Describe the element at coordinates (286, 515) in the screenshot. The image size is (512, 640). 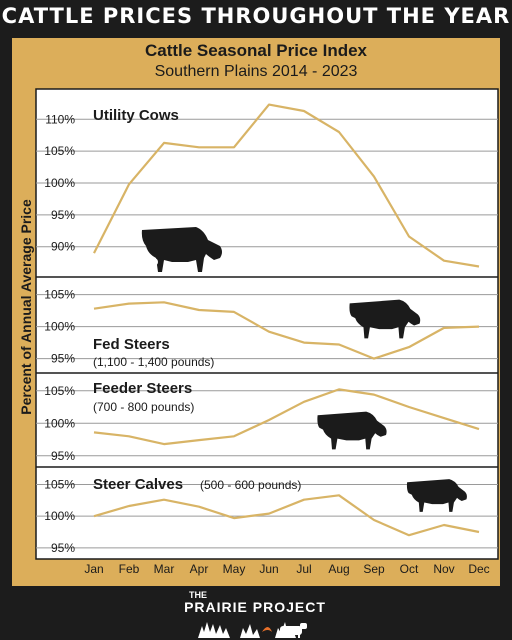
I see `series-line-steer-calves` at that location.